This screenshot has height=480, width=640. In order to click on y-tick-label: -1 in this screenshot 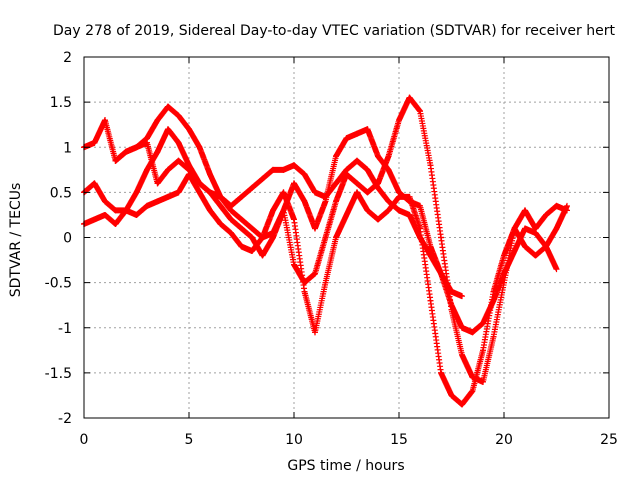, I will do `click(65, 329)`.